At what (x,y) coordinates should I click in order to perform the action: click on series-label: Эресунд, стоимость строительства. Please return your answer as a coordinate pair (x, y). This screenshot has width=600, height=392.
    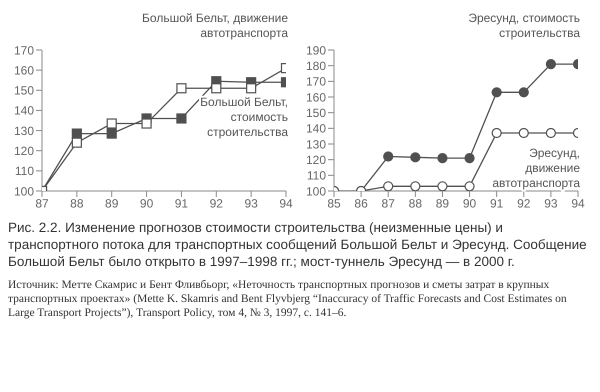
    Looking at the image, I should click on (524, 25).